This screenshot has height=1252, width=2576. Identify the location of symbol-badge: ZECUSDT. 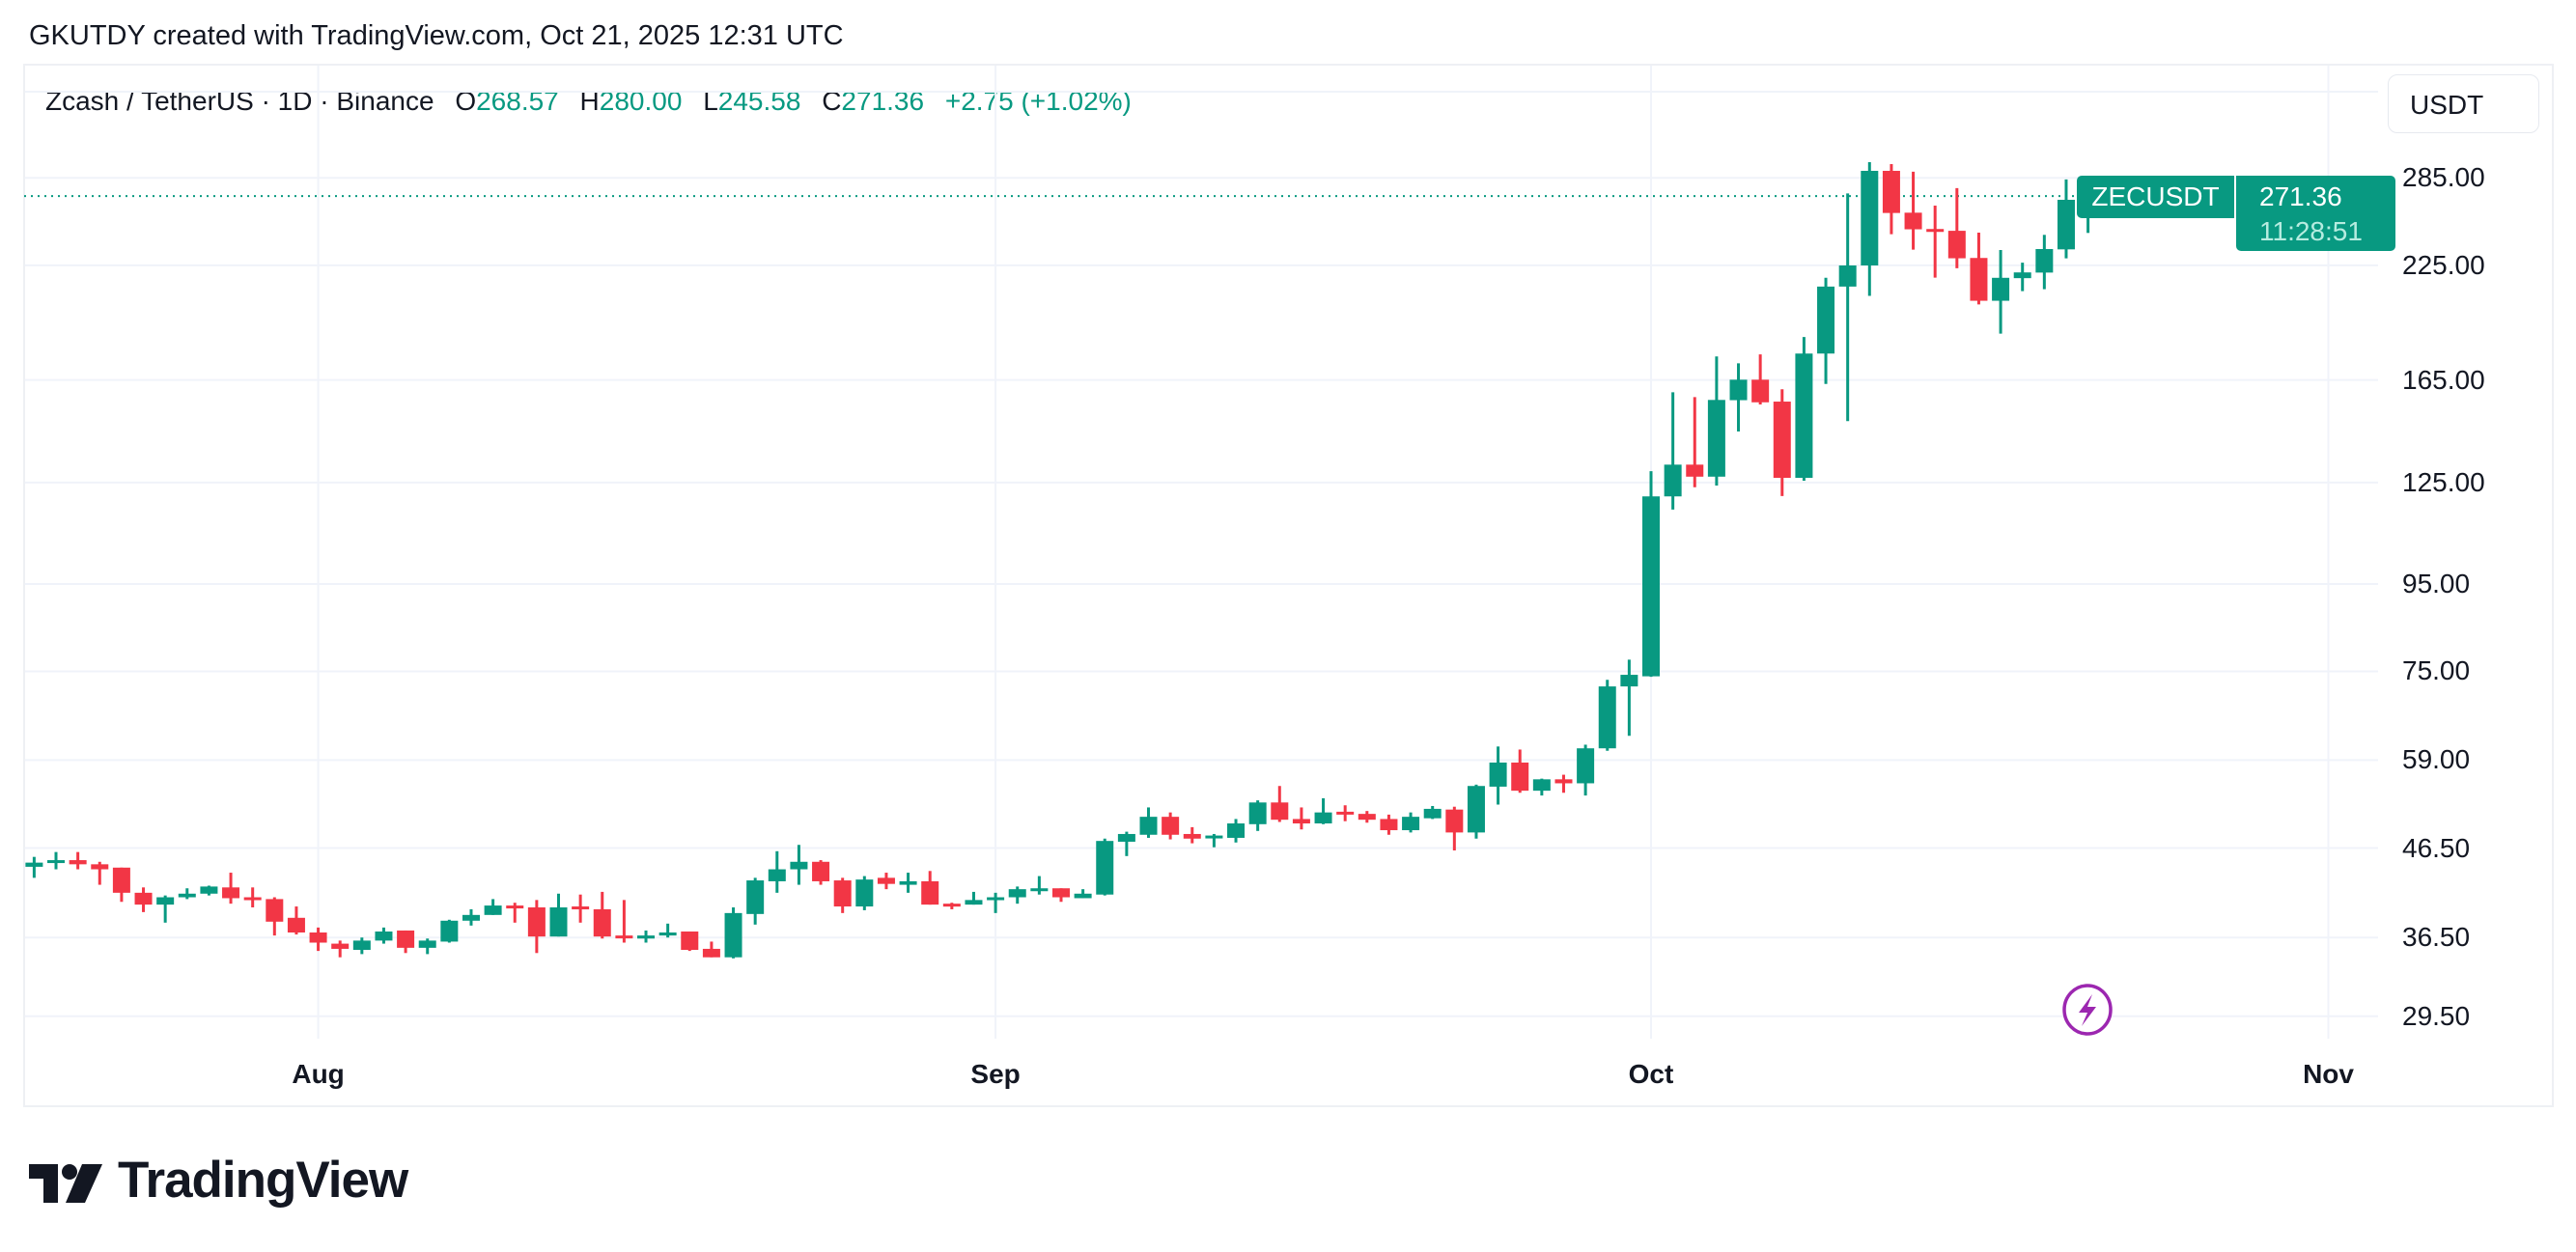
(2156, 197).